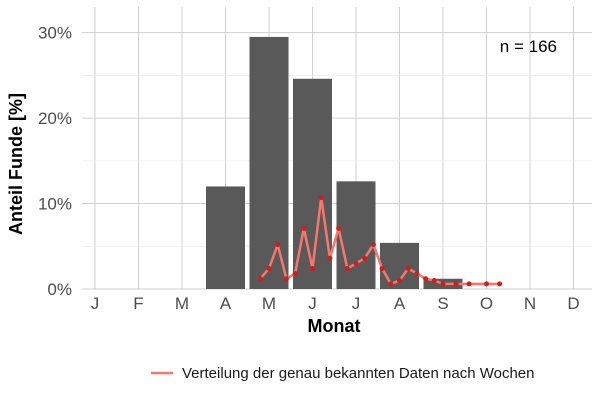 This screenshot has height=400, width=600. Describe the element at coordinates (55, 204) in the screenshot. I see `y-tick-label: 10%` at that location.